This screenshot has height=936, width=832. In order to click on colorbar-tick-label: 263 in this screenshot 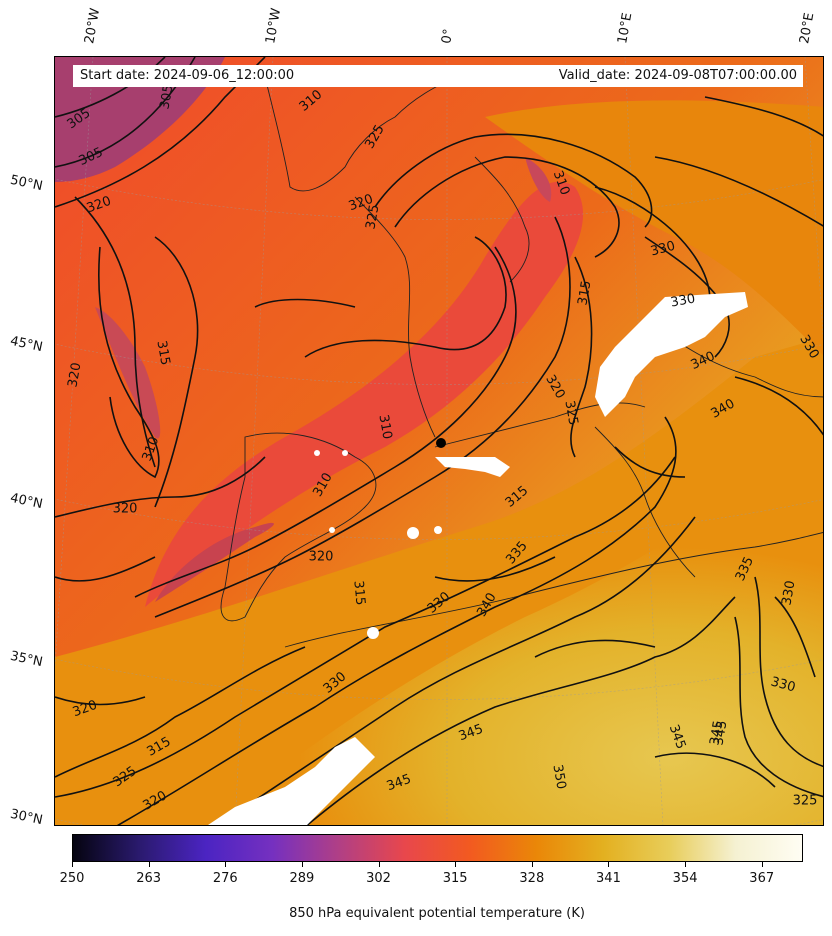, I will do `click(149, 878)`.